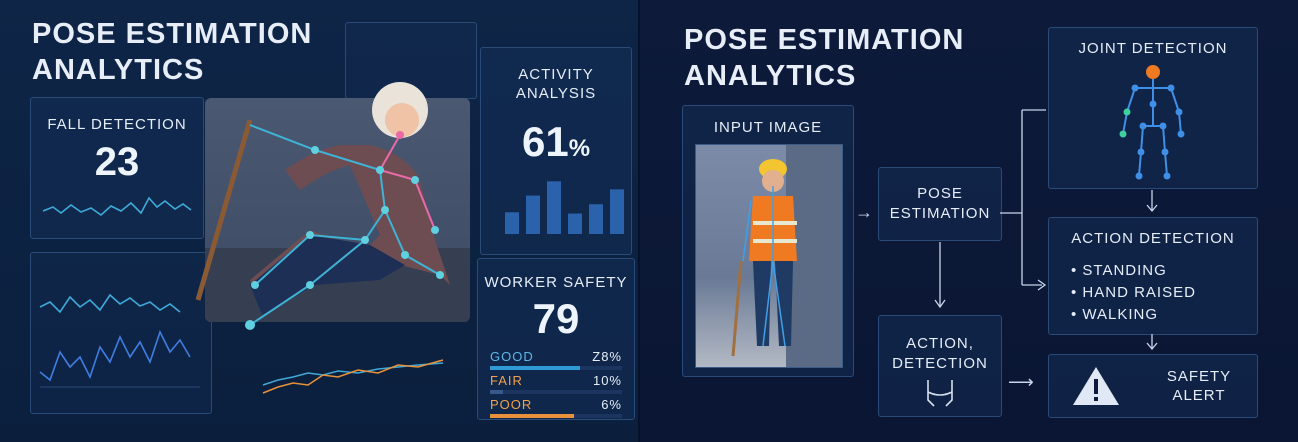 The width and height of the screenshot is (1298, 442). I want to click on activity-analysis-label-line2: ANALYSIS, so click(556, 93).